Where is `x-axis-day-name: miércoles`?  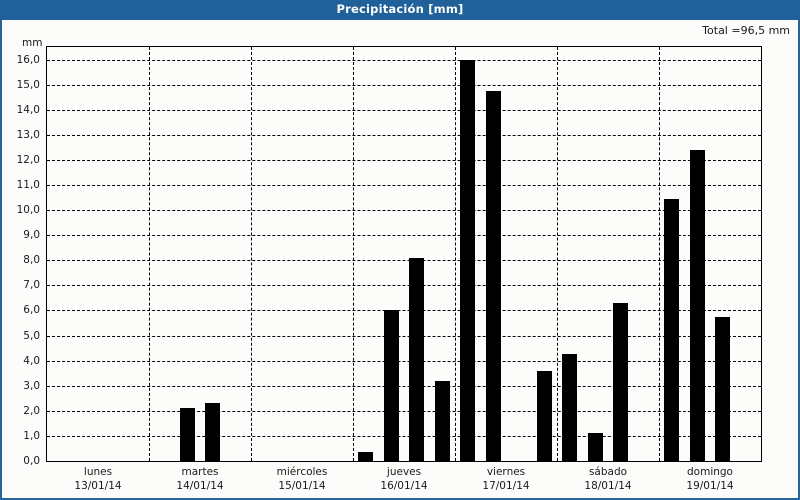
x-axis-day-name: miércoles is located at coordinates (302, 472).